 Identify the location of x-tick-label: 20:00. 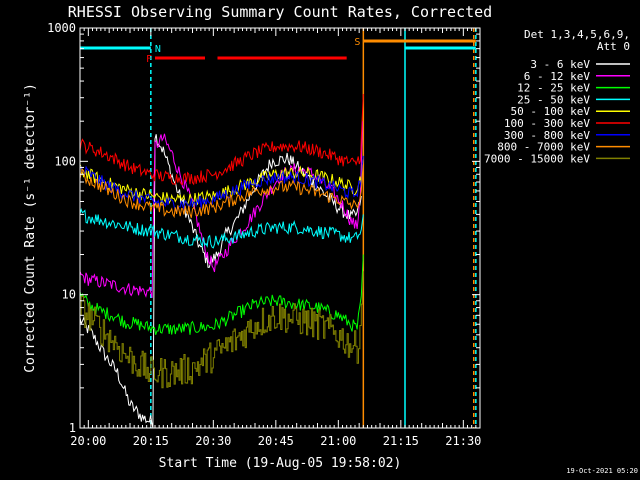
(88, 441).